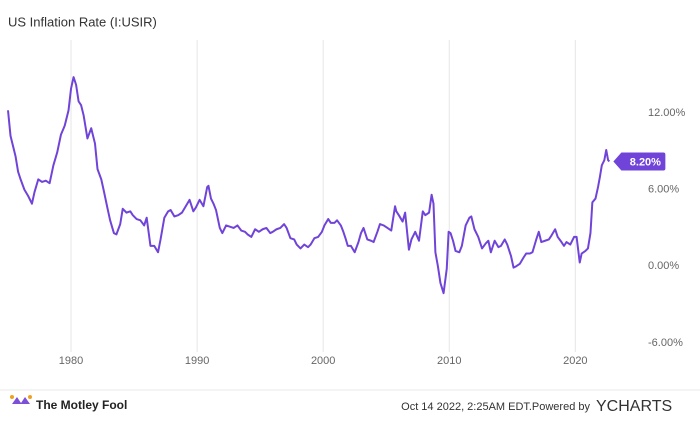 The image size is (700, 425). I want to click on powered-by: Powered by, so click(561, 407).